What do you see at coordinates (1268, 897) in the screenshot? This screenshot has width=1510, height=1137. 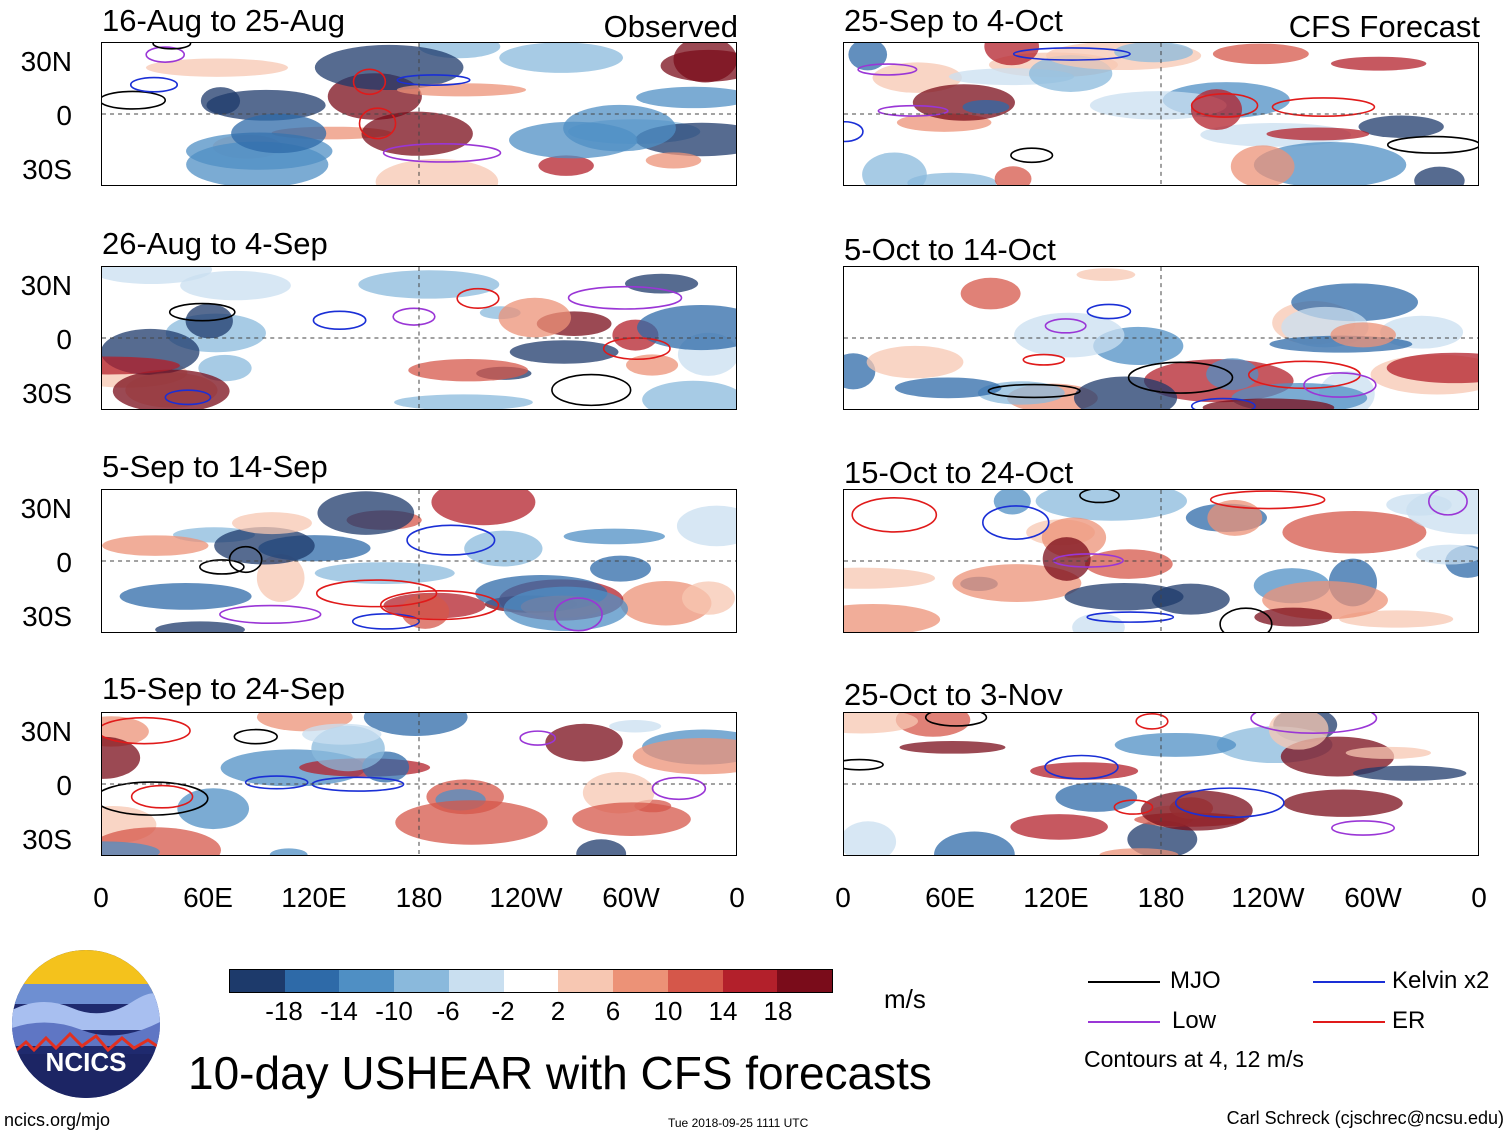 I see `lon-tick-label: 120W` at bounding box center [1268, 897].